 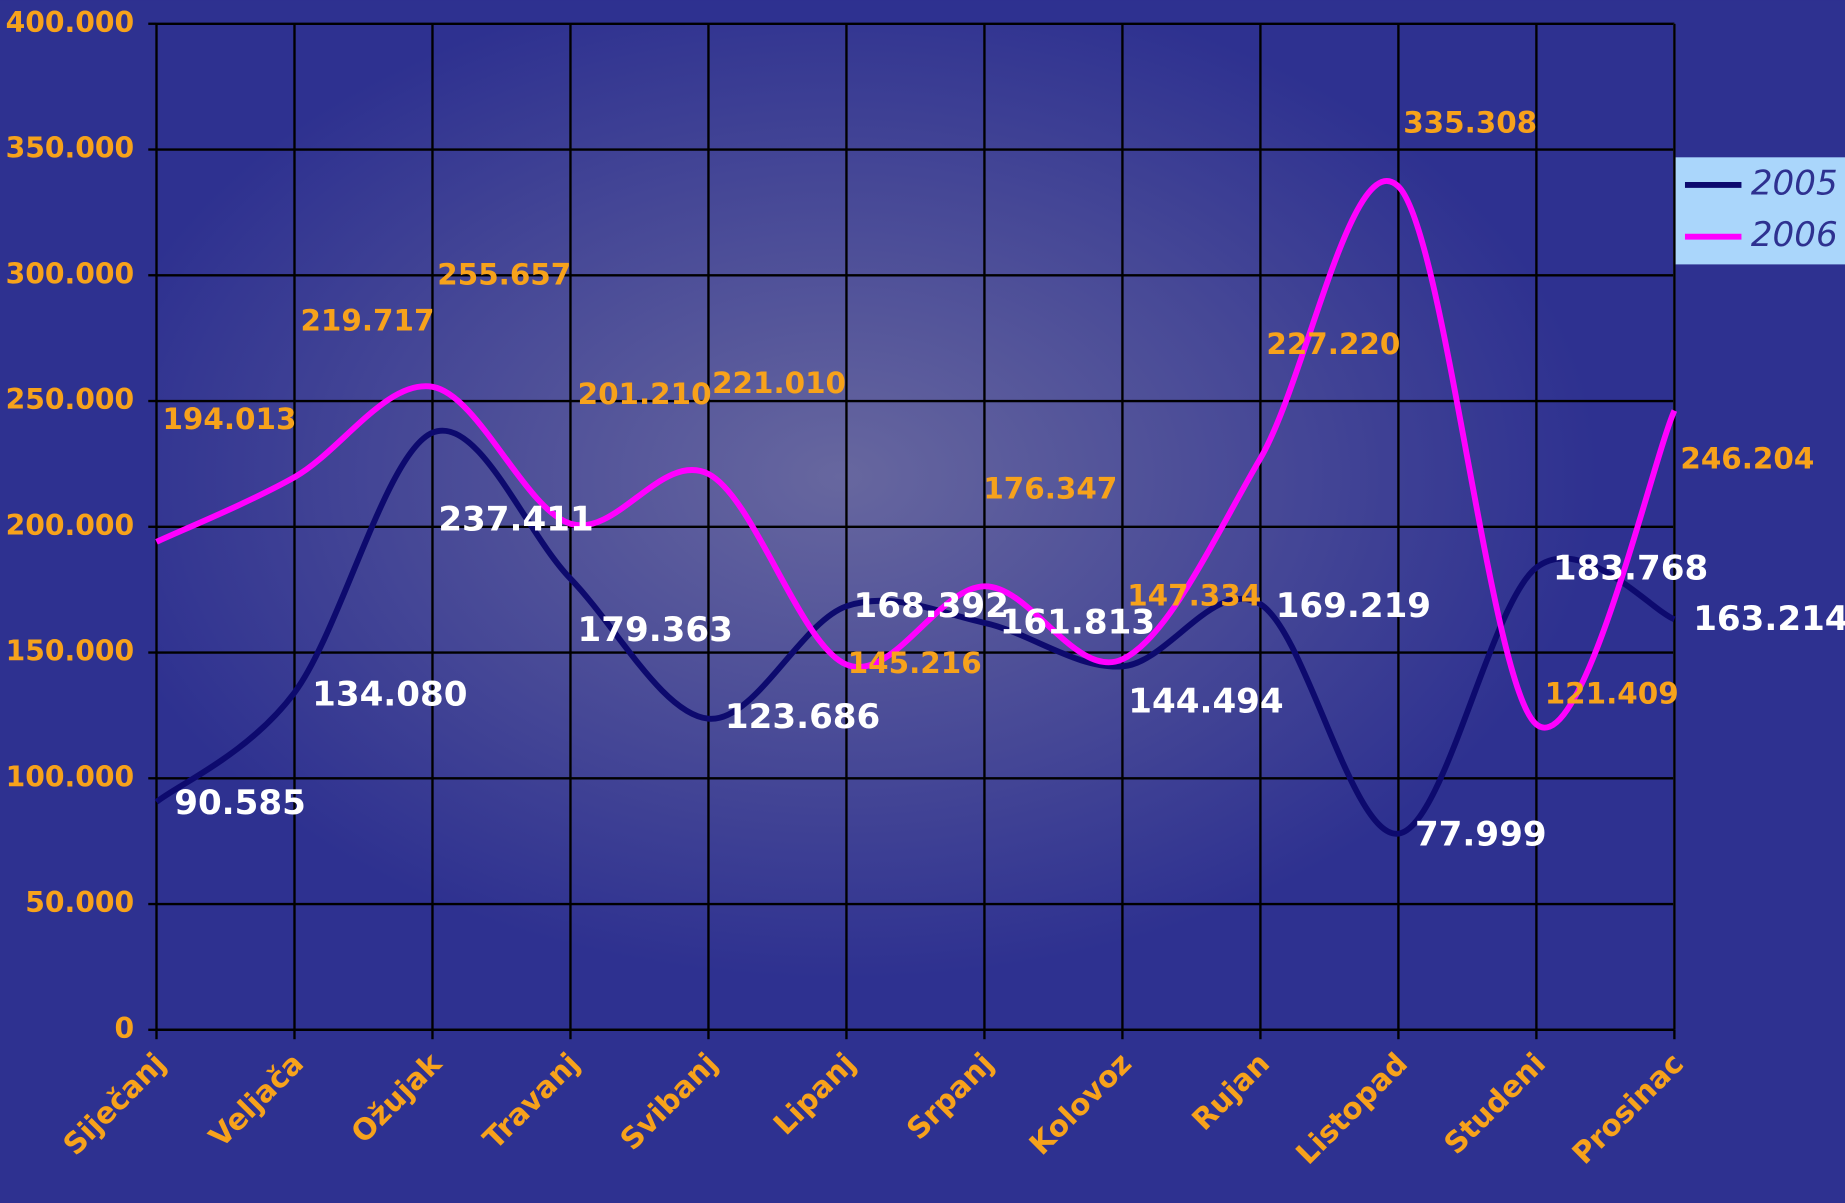 What do you see at coordinates (802, 717) in the screenshot?
I see `data-label: 123.686` at bounding box center [802, 717].